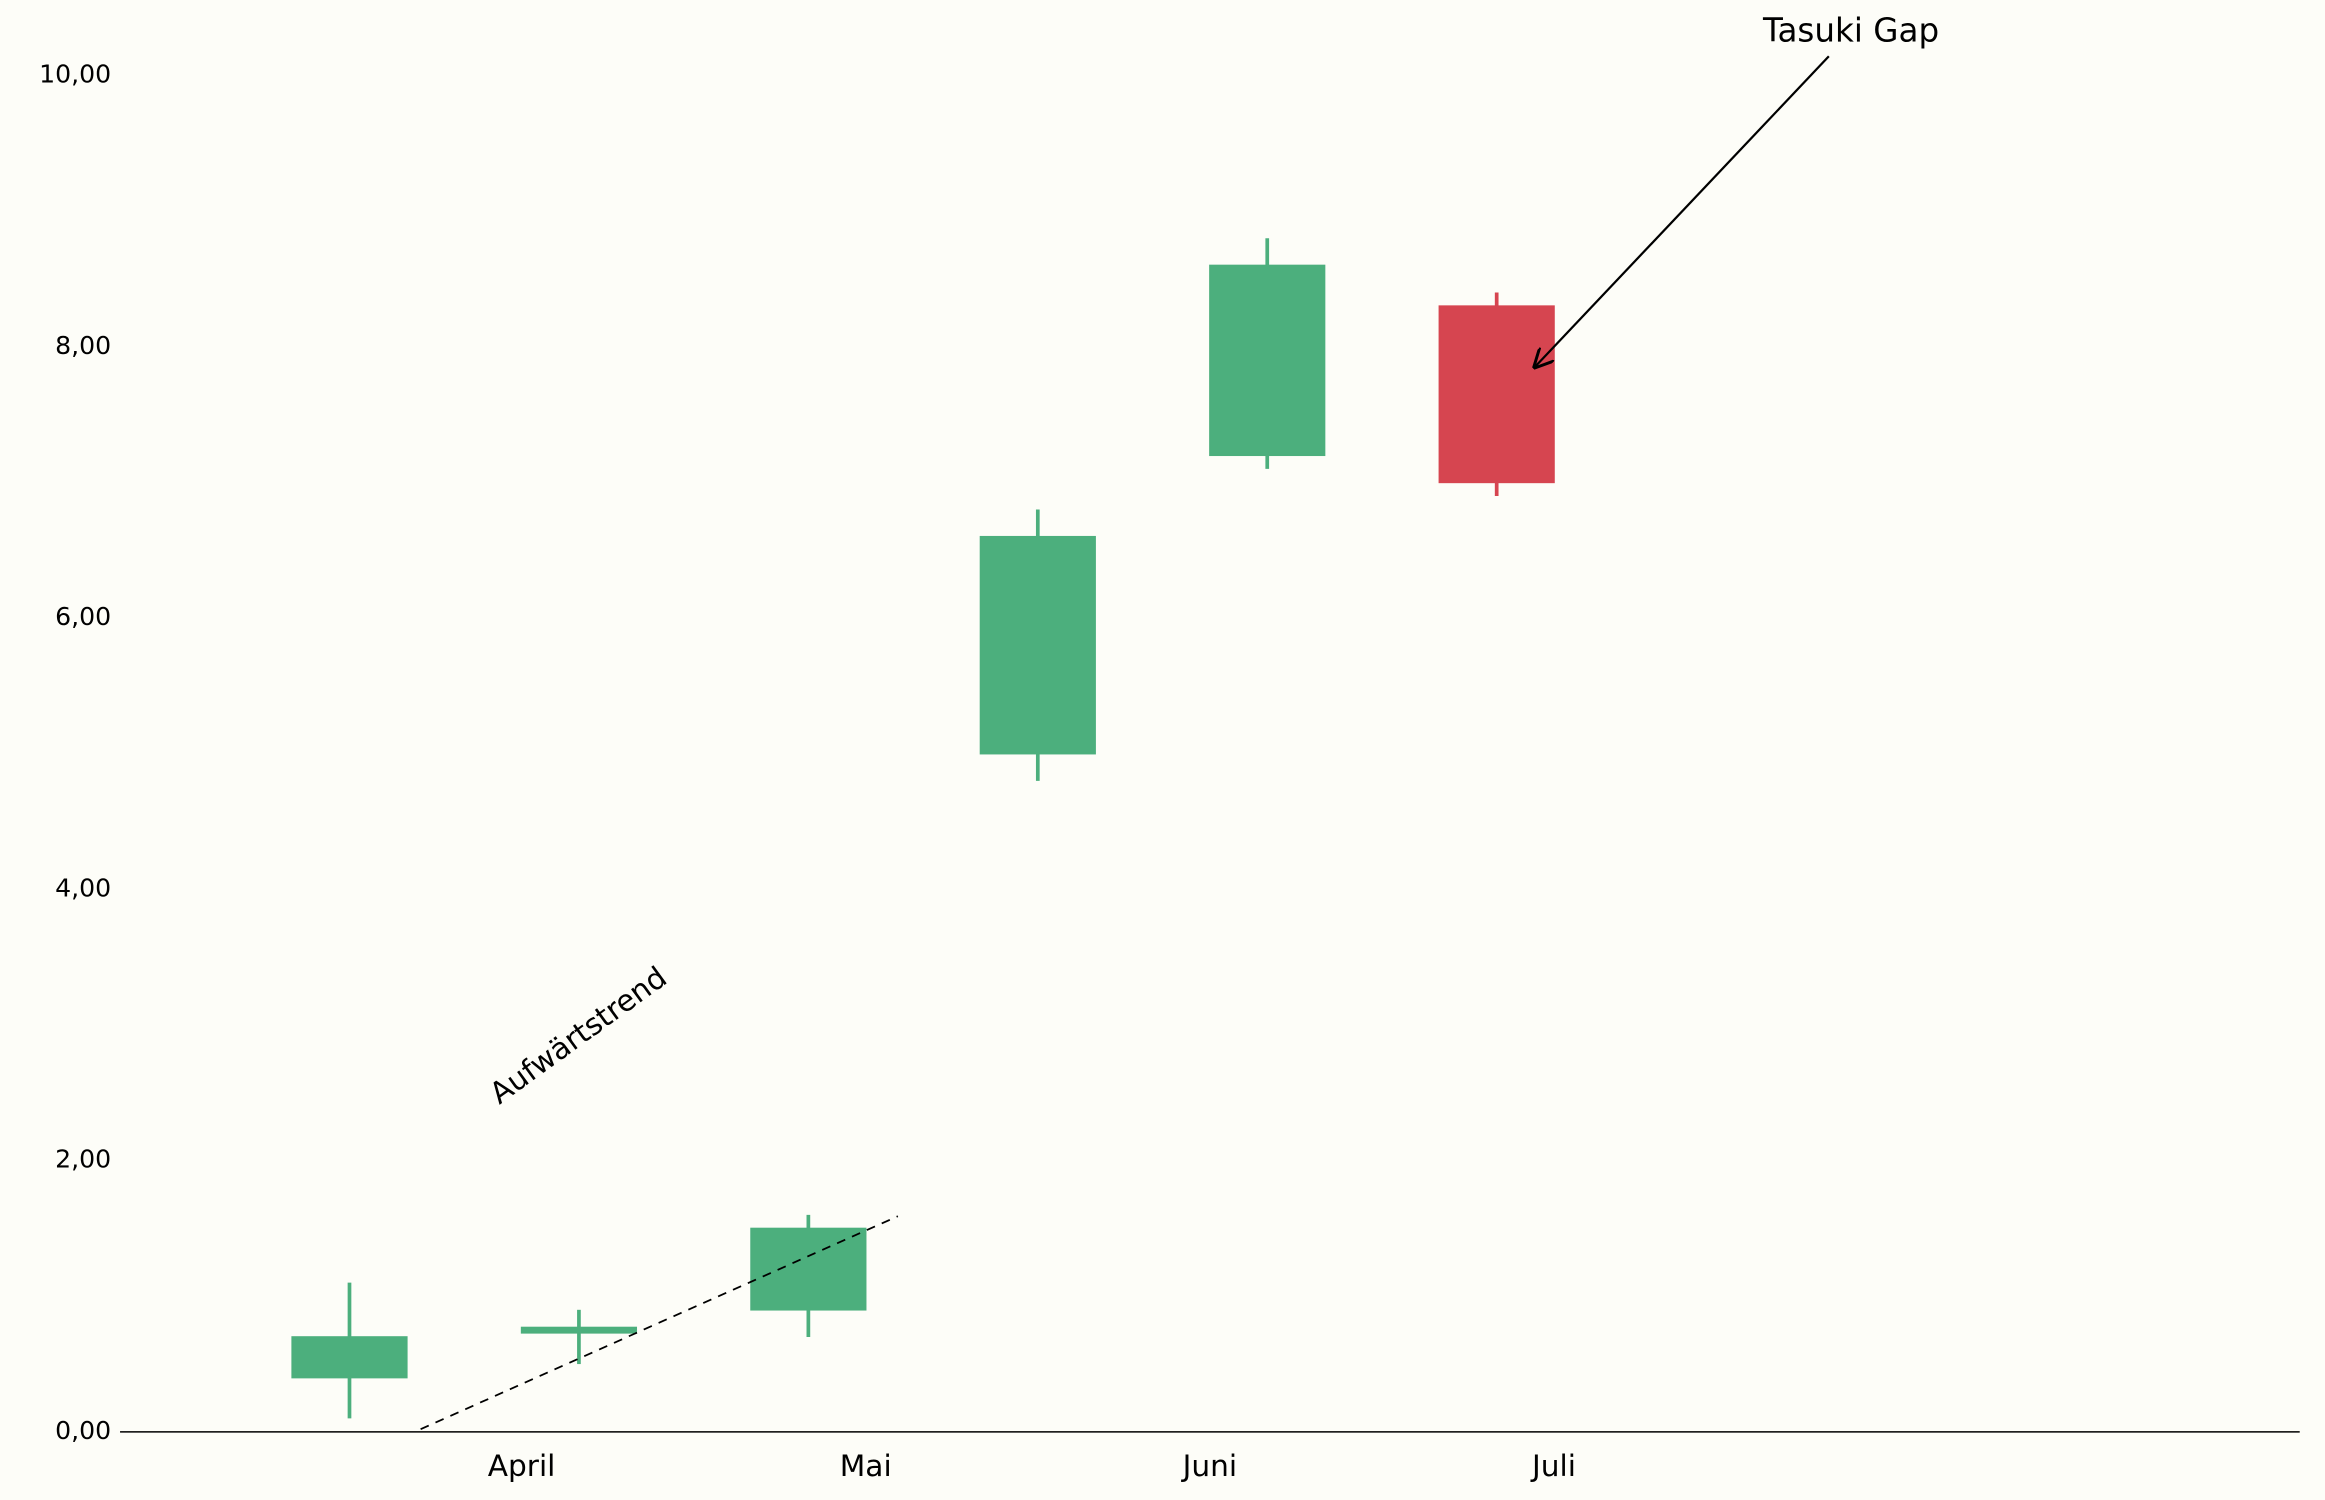 The height and width of the screenshot is (1500, 2325). Describe the element at coordinates (522, 1466) in the screenshot. I see `x-tick-label: April` at that location.